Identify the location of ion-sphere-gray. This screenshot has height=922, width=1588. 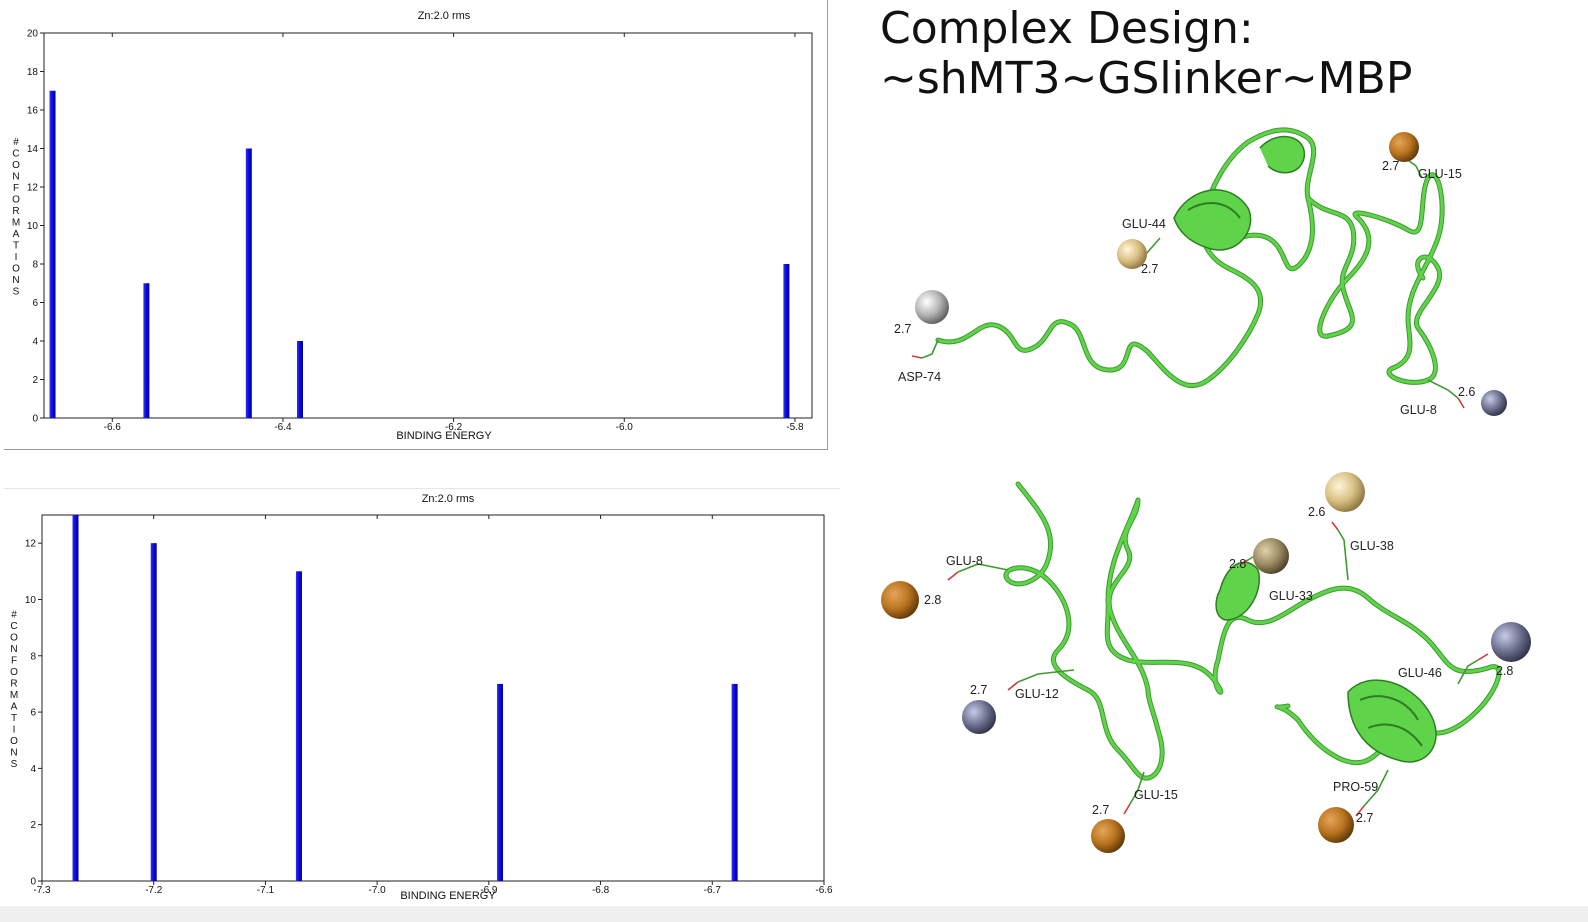
(932, 307).